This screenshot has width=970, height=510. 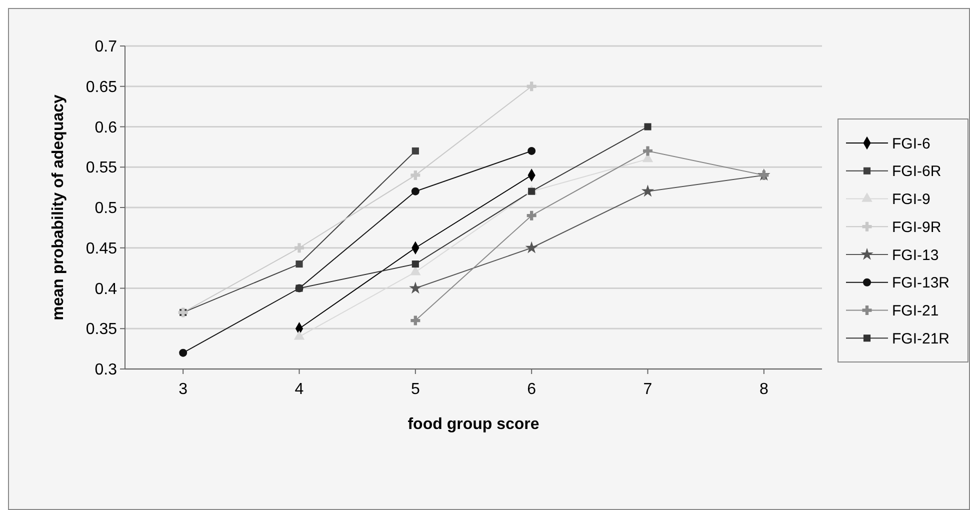 I want to click on x-tick-label: 6, so click(x=531, y=389).